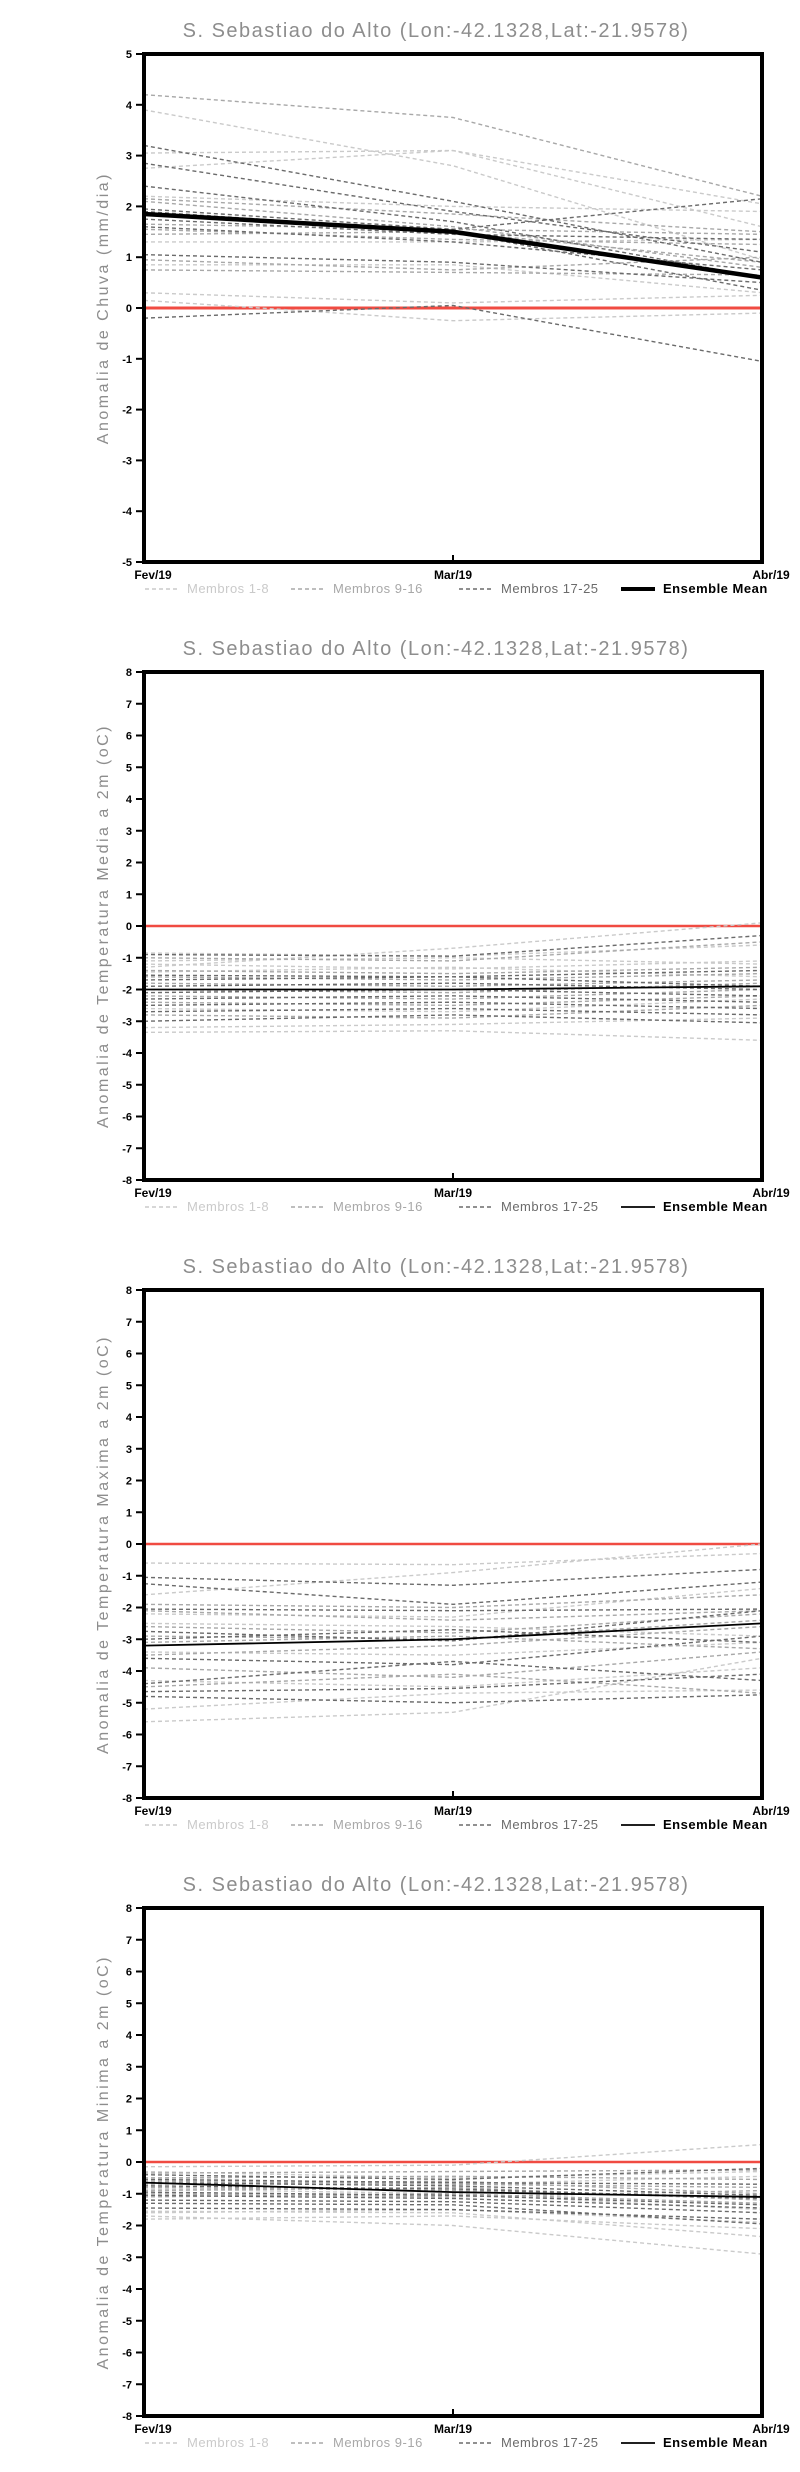 The width and height of the screenshot is (800, 2472). I want to click on legend-item-membros-9-16: Membros 9-16, so click(356, 2443).